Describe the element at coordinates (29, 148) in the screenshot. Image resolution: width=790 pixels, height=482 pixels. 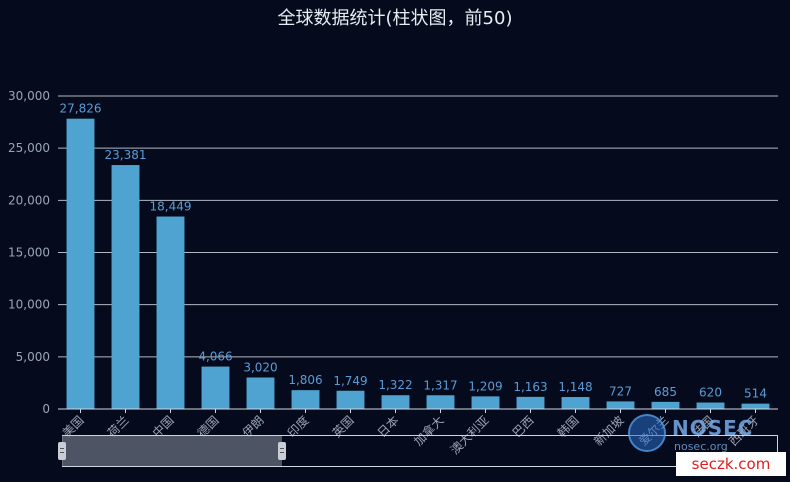
I see `y-tick-label: 25,000` at that location.